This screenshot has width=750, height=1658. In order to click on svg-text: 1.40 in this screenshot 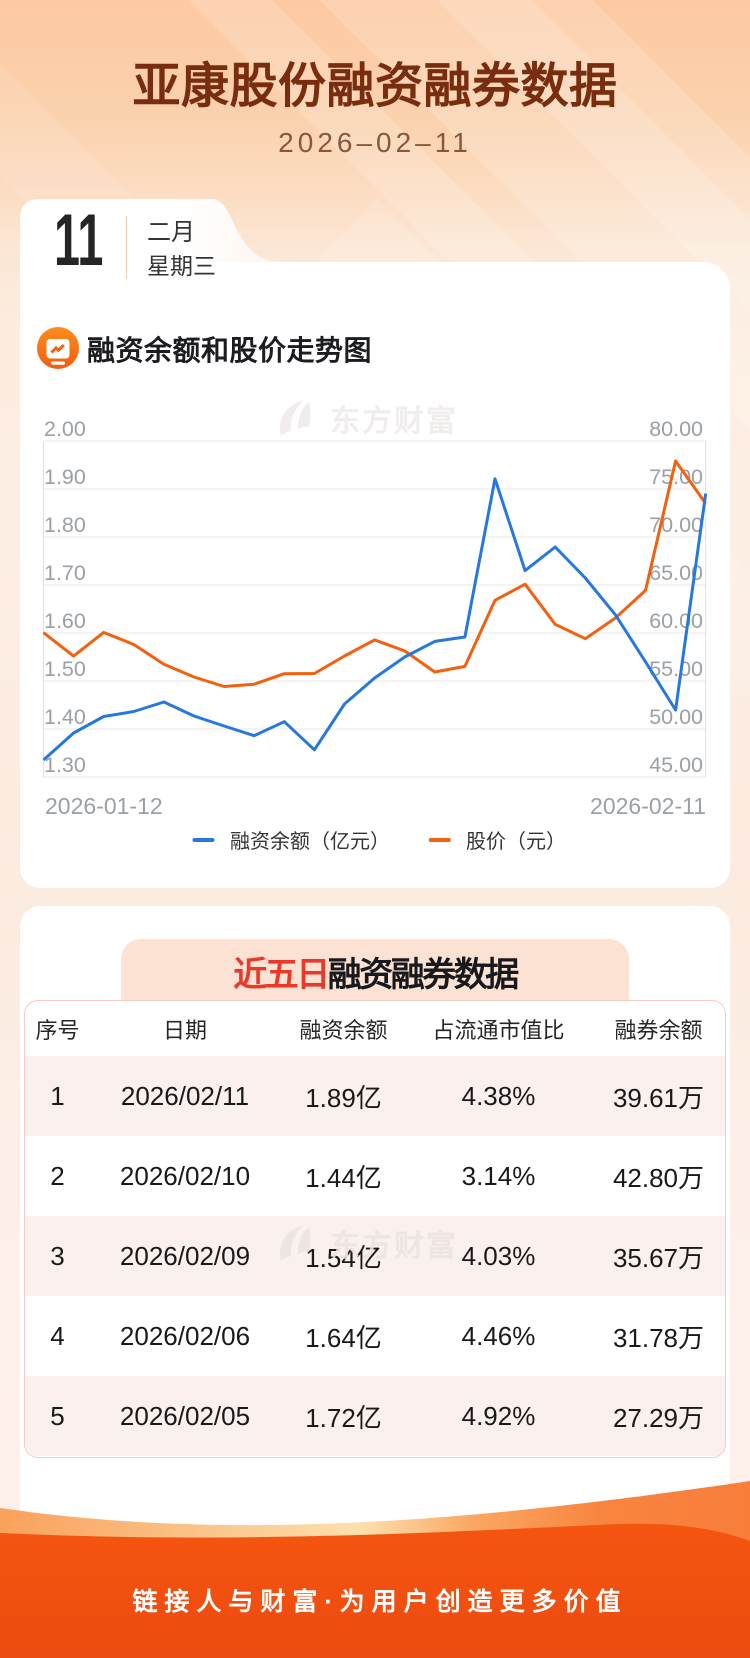, I will do `click(65, 717)`.